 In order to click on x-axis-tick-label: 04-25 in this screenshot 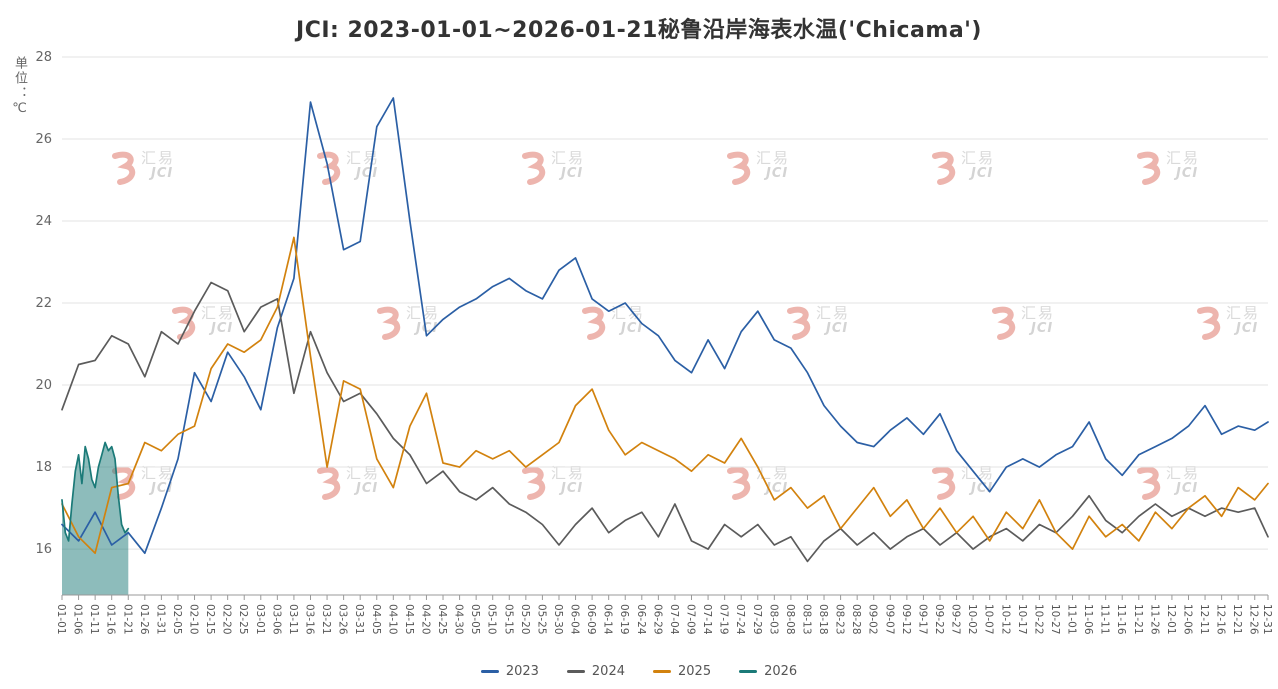, I will do `click(442, 619)`.